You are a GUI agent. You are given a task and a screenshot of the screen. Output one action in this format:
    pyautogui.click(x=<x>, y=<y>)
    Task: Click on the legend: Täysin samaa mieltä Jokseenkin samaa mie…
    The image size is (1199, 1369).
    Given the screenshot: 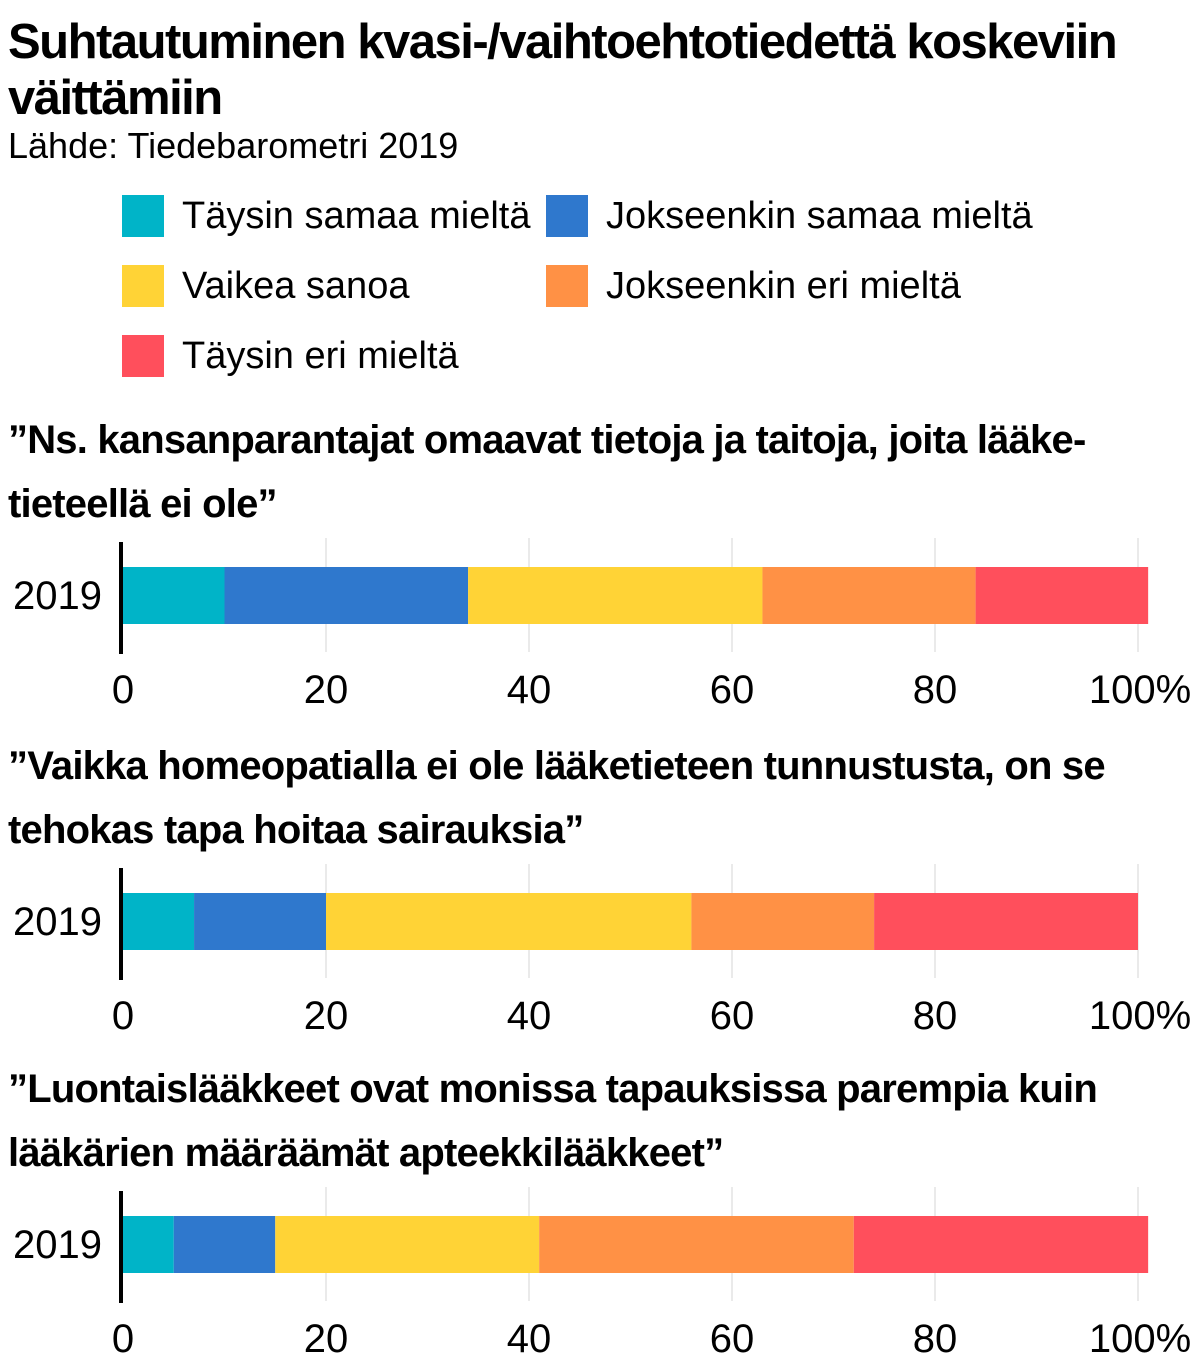 What is the action you would take?
    pyautogui.click(x=622, y=294)
    